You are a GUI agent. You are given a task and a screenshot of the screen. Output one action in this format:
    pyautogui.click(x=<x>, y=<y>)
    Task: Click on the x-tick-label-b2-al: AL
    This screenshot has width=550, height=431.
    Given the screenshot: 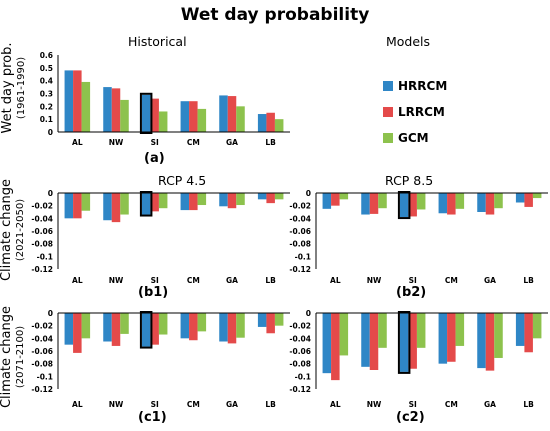 What is the action you would take?
    pyautogui.click(x=335, y=280)
    